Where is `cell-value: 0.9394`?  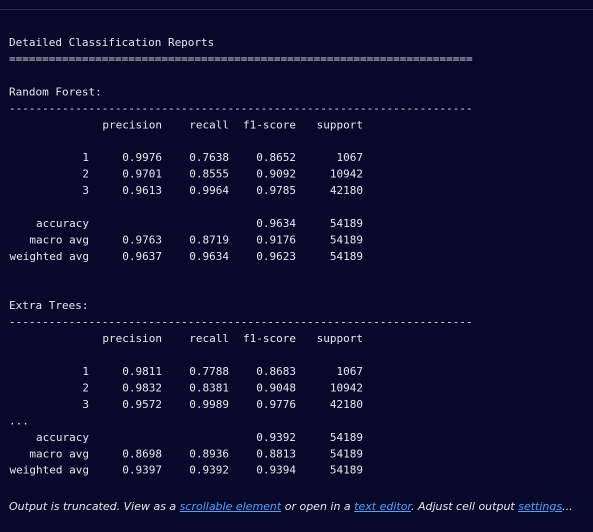 cell-value: 0.9394 is located at coordinates (276, 470).